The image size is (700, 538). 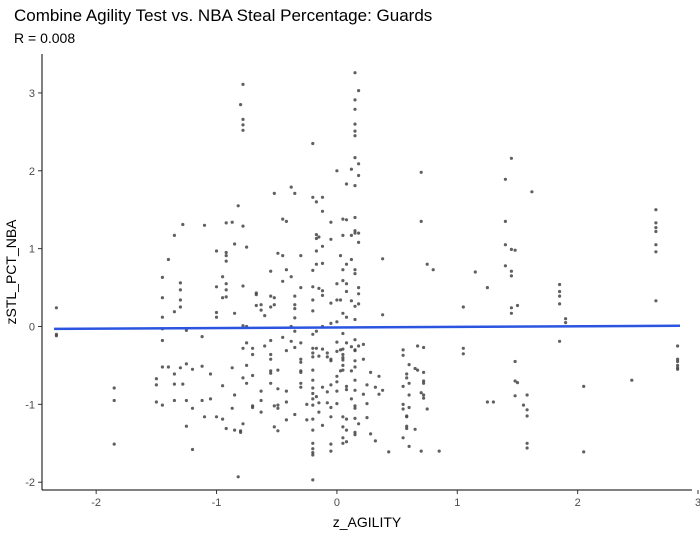 What do you see at coordinates (96, 503) in the screenshot?
I see `x-tick-label--2: -2` at bounding box center [96, 503].